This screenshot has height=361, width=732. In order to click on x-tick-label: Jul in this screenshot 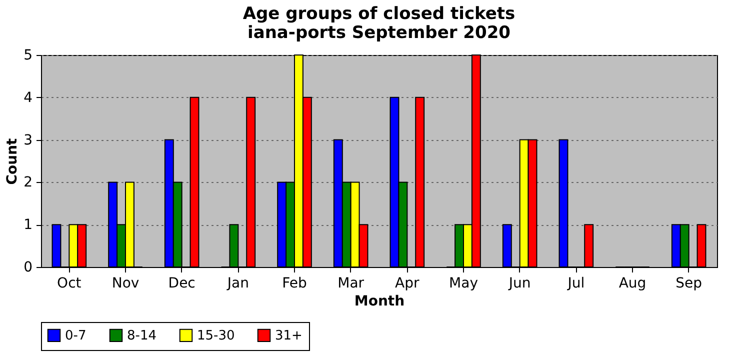, I will do `click(575, 284)`.